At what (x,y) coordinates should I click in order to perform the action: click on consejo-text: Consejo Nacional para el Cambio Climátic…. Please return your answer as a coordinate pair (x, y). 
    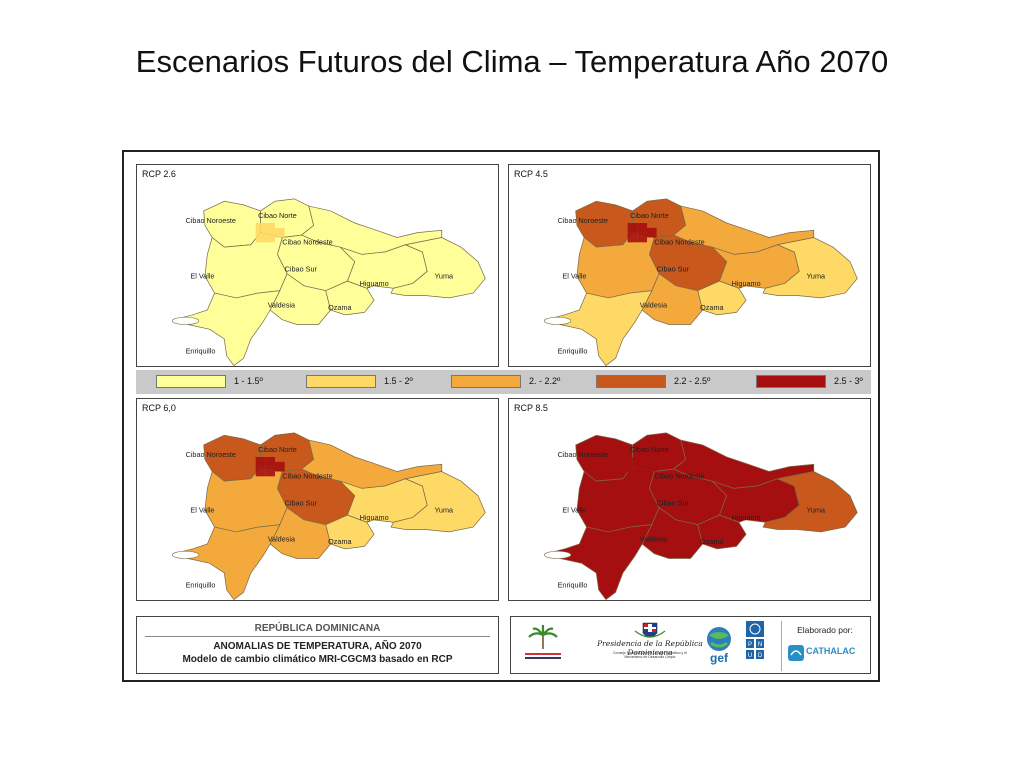
    Looking at the image, I should click on (650, 655).